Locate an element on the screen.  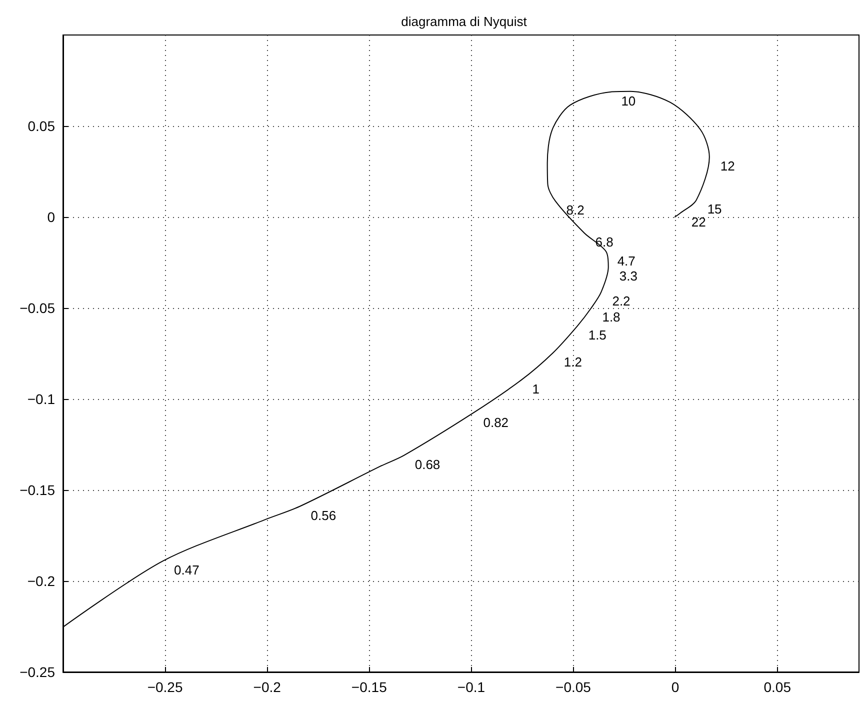
annotation: 0.82 is located at coordinates (496, 422).